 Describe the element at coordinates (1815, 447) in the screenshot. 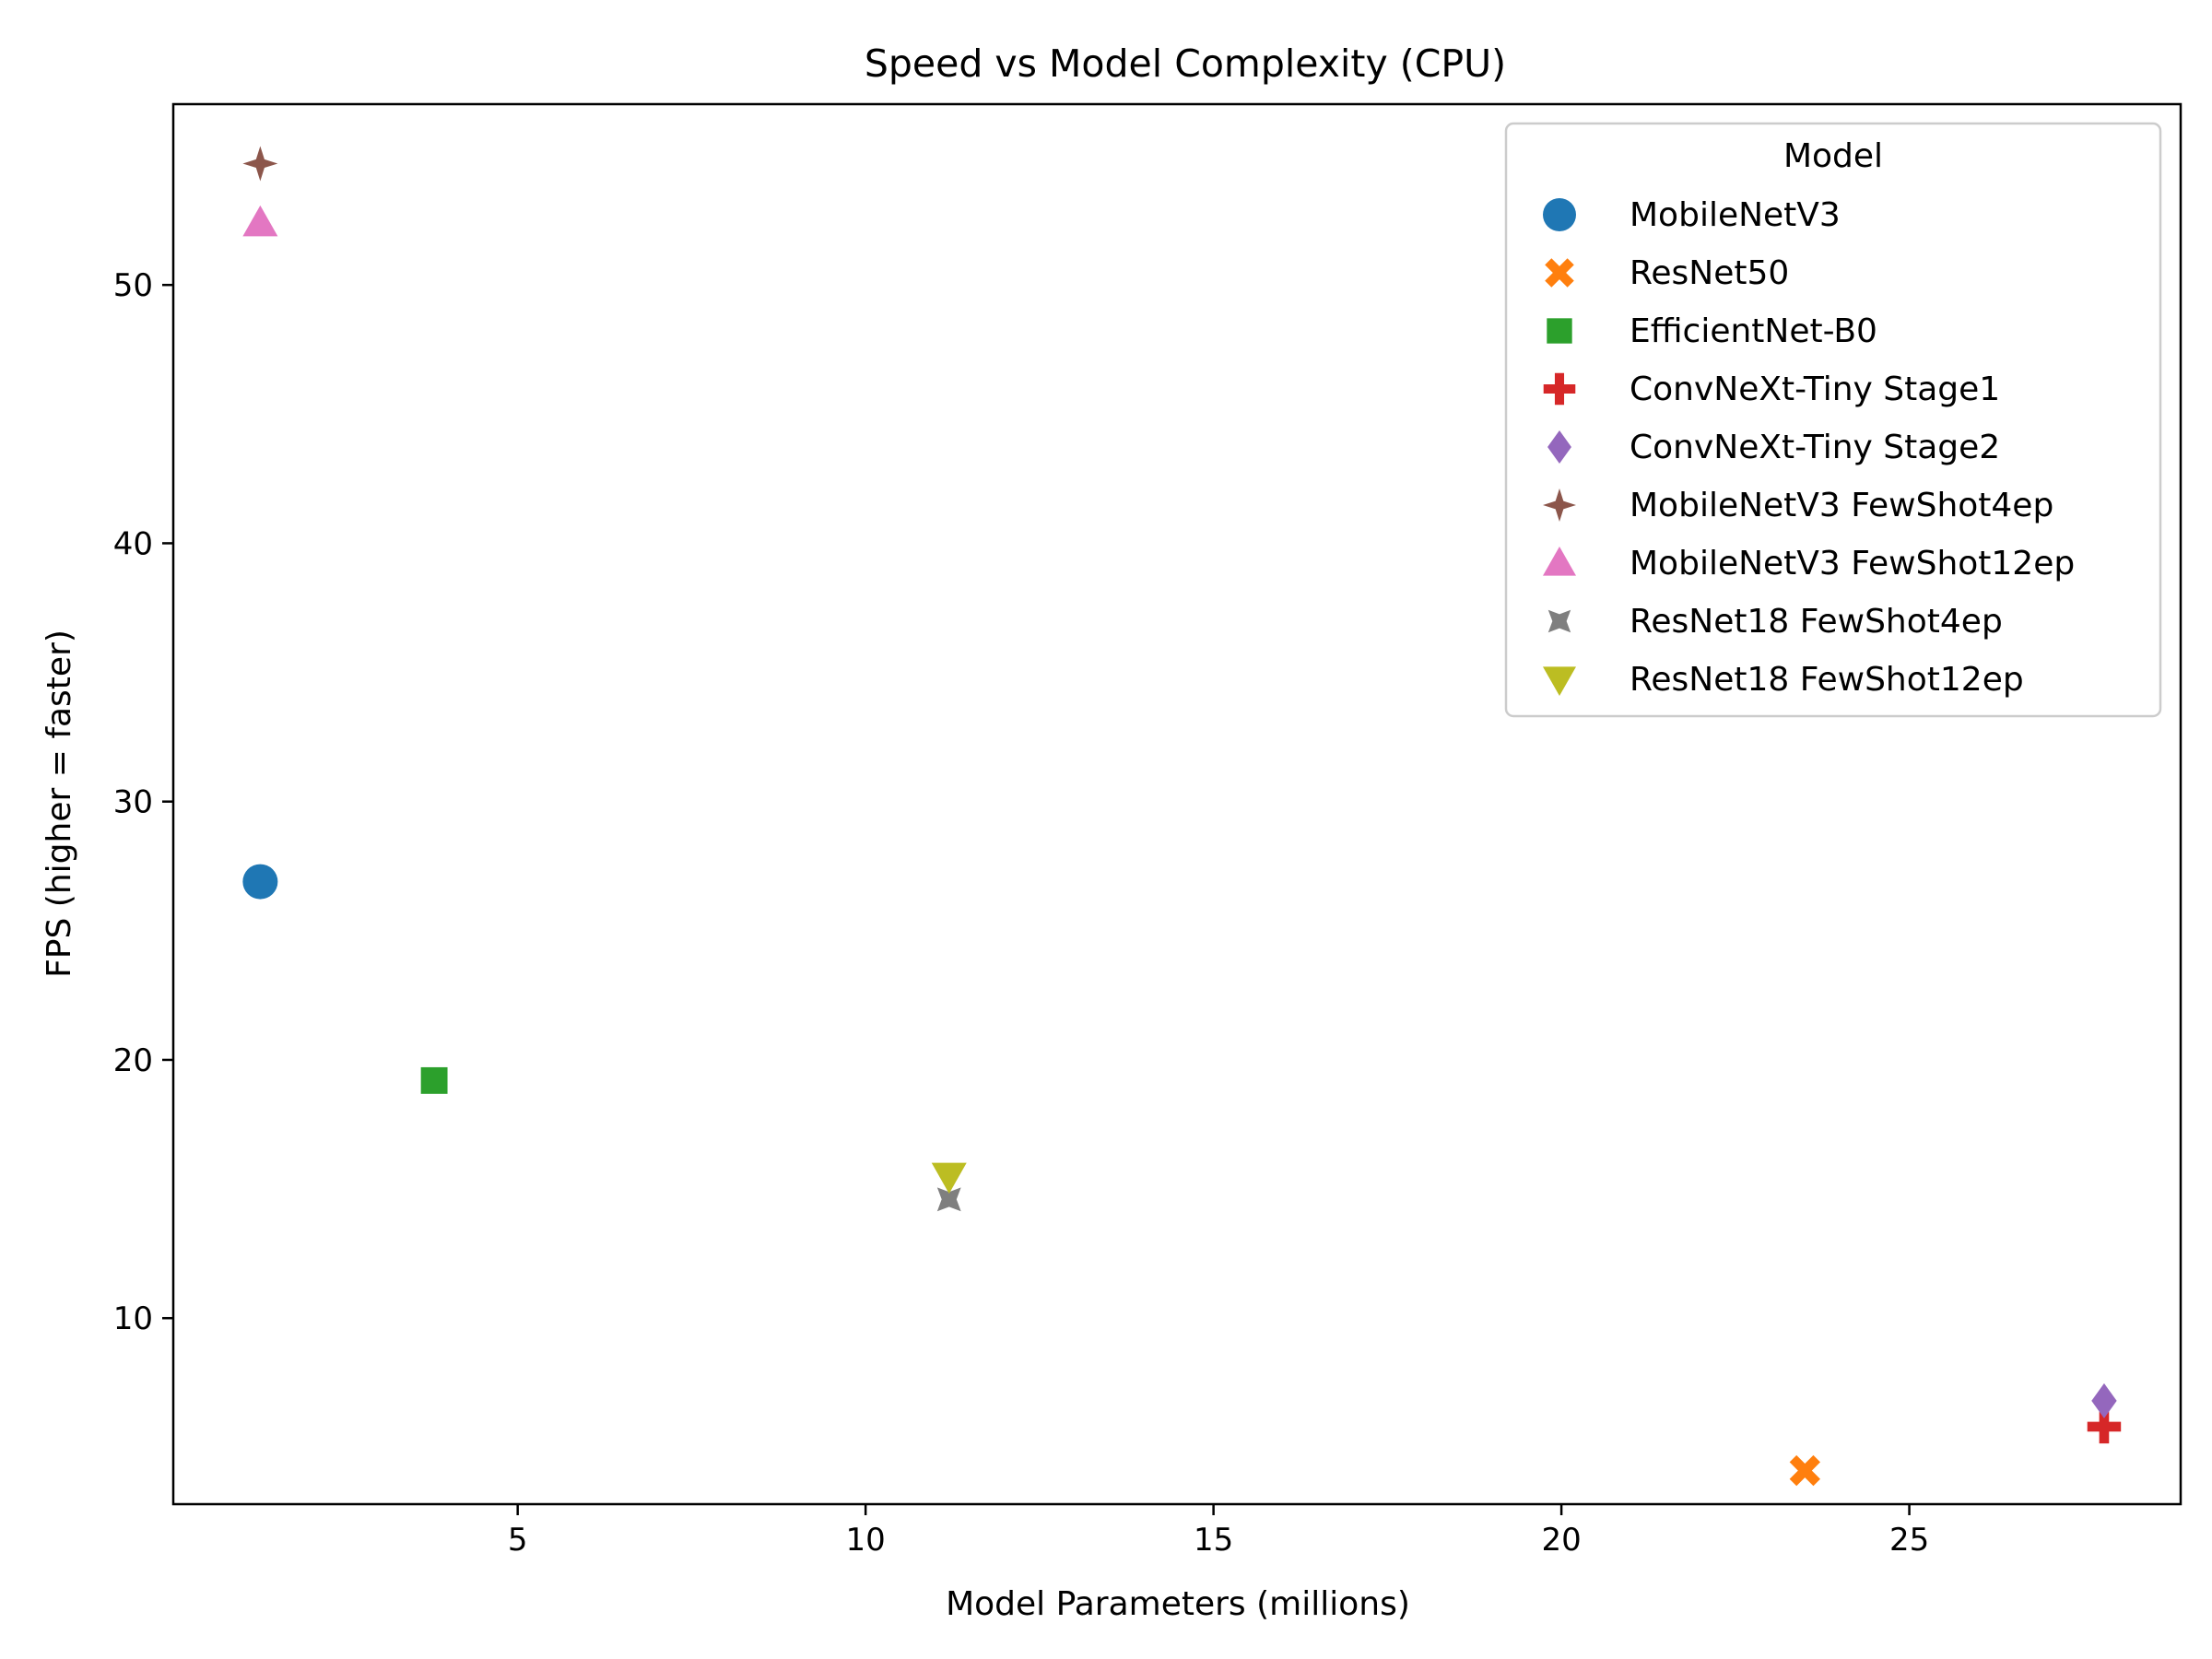

I see `legend-label-convnext-tiny-stage2: ConvNeXt-Tiny Stage2` at that location.